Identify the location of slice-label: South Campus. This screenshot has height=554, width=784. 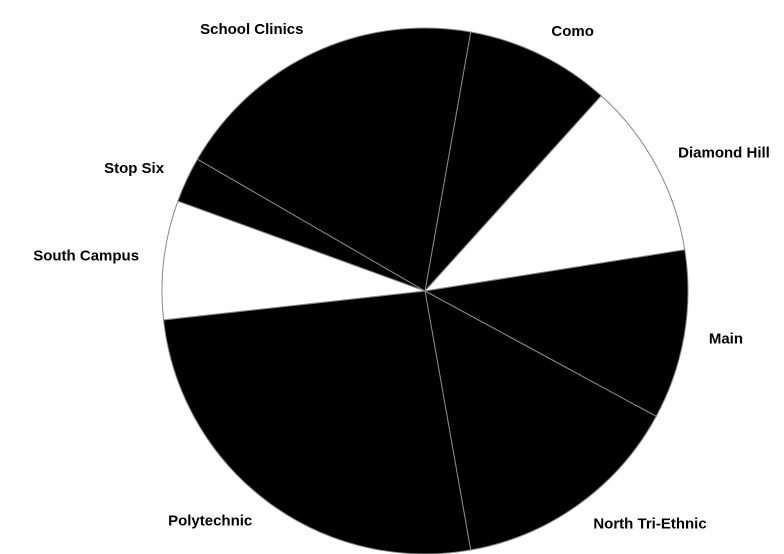
(86, 256).